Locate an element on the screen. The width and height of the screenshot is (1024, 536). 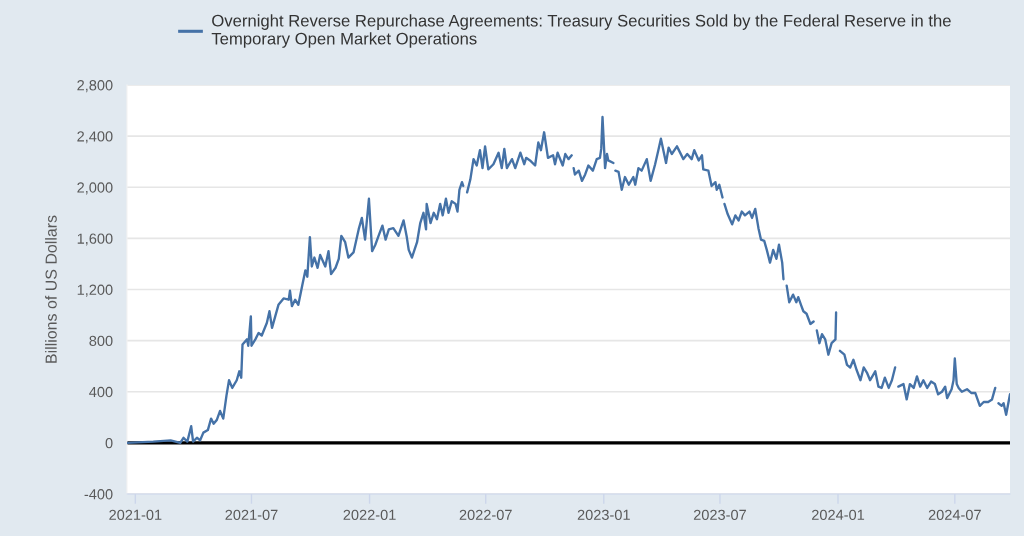
x-tick-label: 2023-01 is located at coordinates (603, 514).